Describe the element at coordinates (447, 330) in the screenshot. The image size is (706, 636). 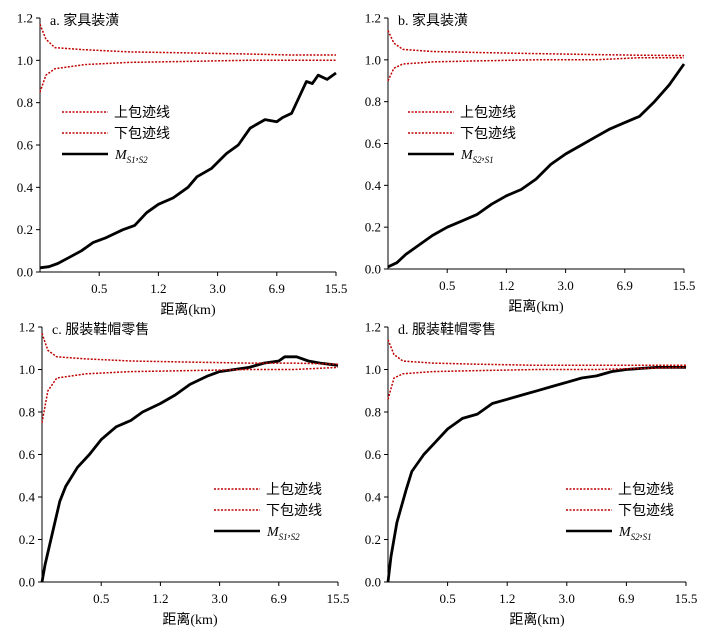
I see `panel-title: d. 服装鞋帽零售` at that location.